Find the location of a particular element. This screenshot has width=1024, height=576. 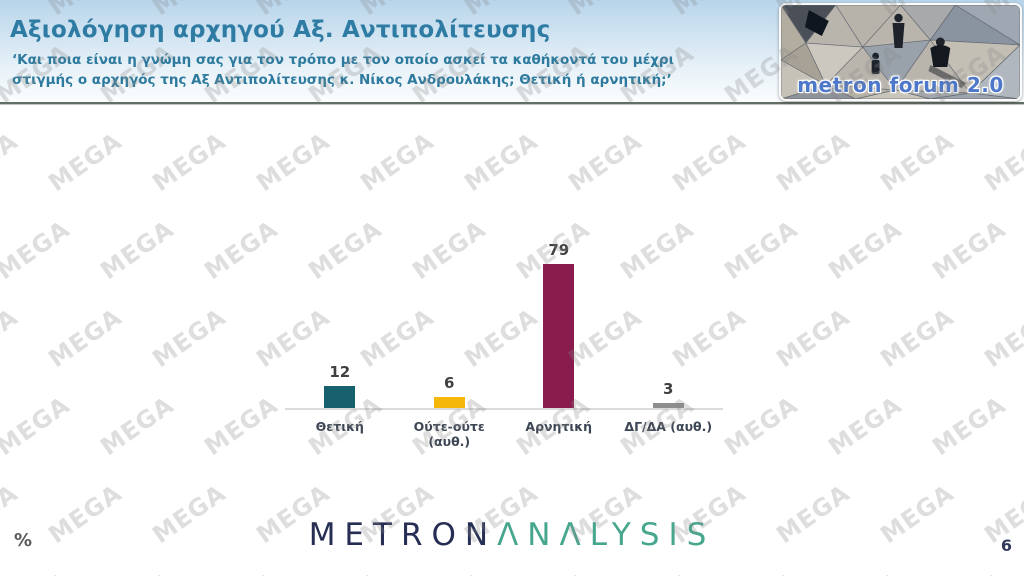

x-axis-line is located at coordinates (504, 409).